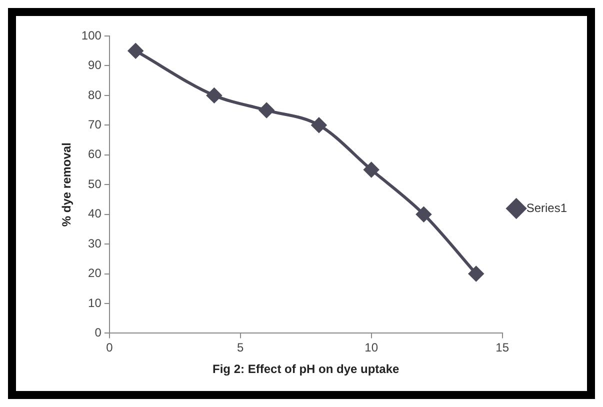 This screenshot has width=603, height=407. I want to click on x-tick-label: 0, so click(110, 347).